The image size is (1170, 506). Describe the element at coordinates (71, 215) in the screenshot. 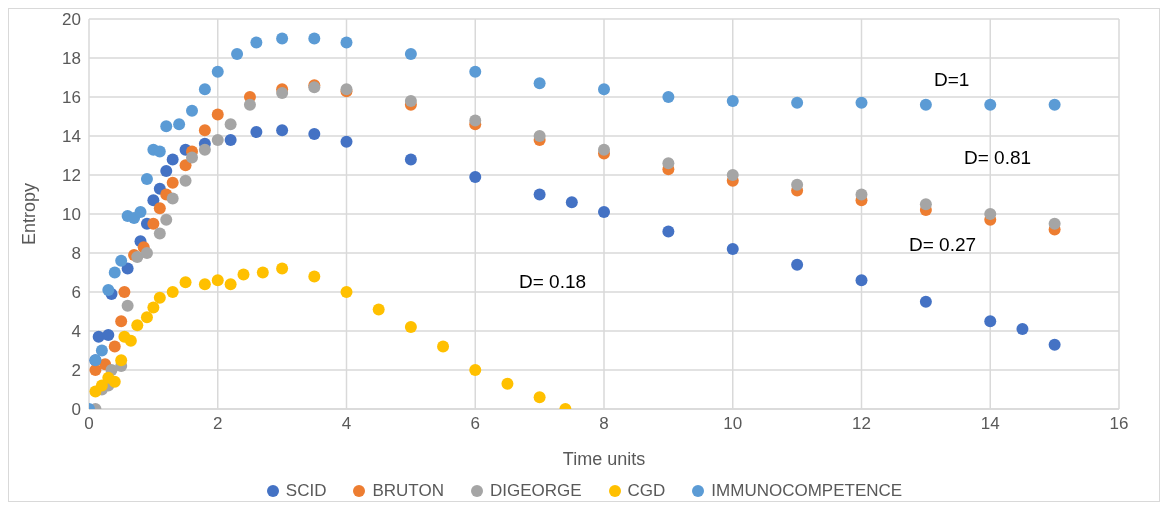

I see `y-tick-label: 10` at that location.